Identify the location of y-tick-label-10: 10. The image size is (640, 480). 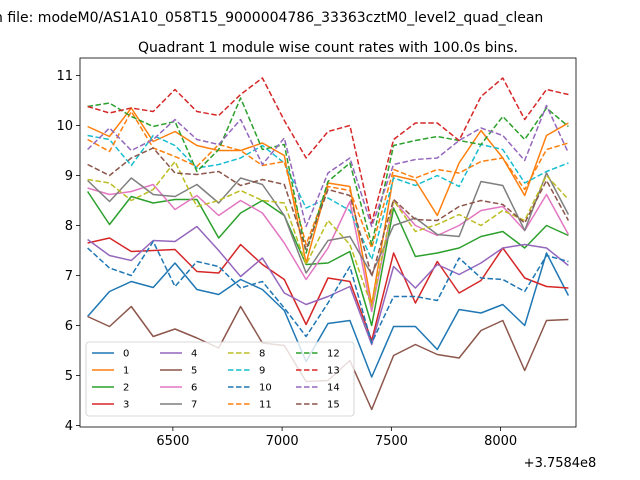
(64, 126).